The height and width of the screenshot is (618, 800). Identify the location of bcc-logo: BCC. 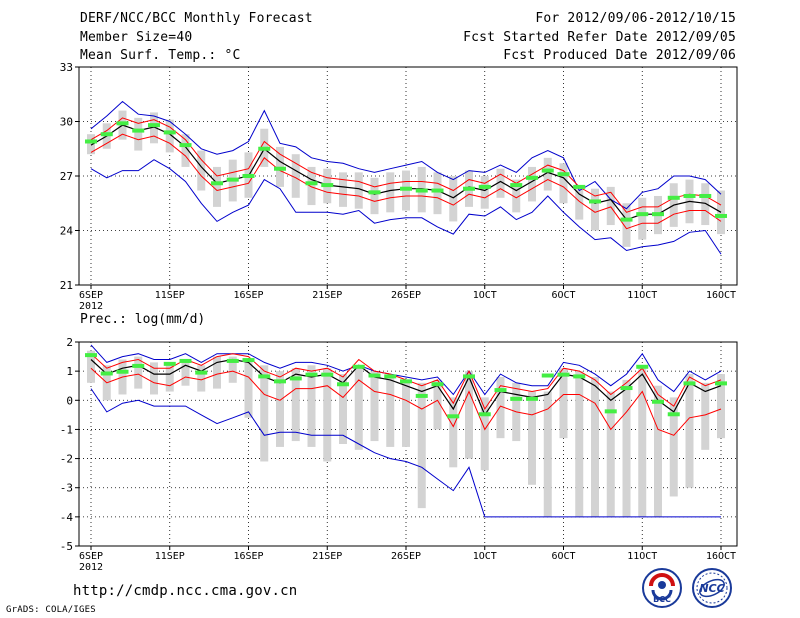
(662, 588).